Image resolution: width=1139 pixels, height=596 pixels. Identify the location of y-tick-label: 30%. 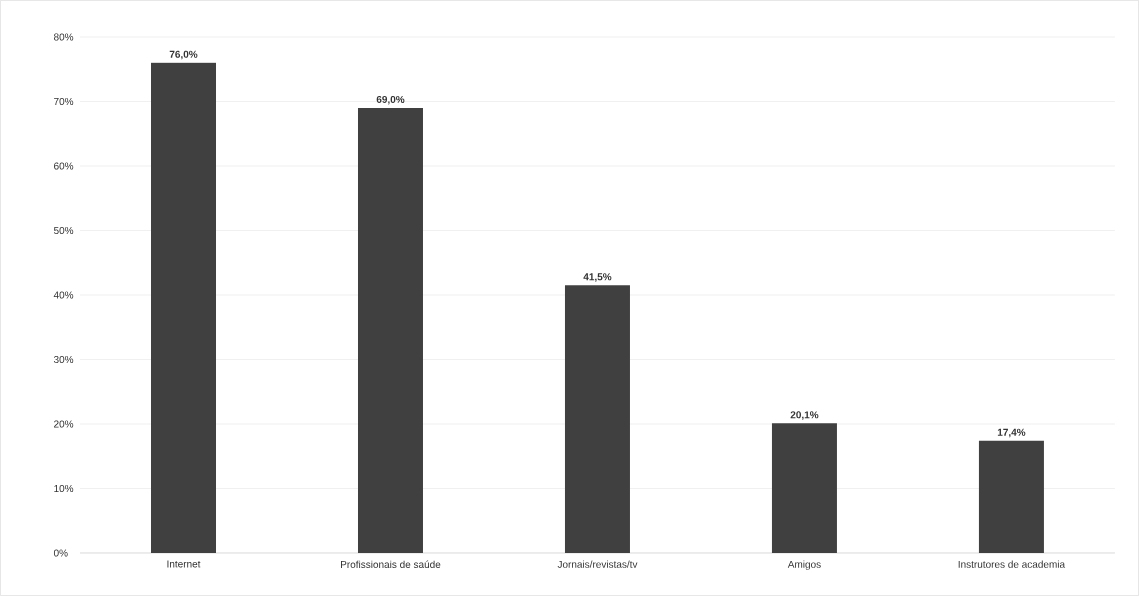
(63, 359).